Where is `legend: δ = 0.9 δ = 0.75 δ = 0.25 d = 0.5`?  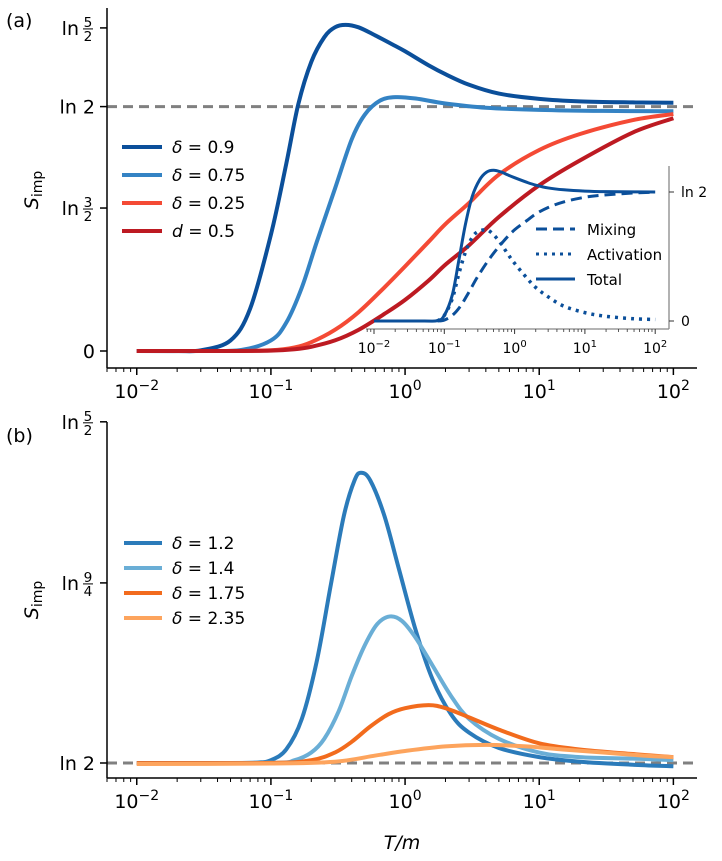
legend: δ = 0.9 δ = 0.75 δ = 0.25 d = 0.5 is located at coordinates (183, 190).